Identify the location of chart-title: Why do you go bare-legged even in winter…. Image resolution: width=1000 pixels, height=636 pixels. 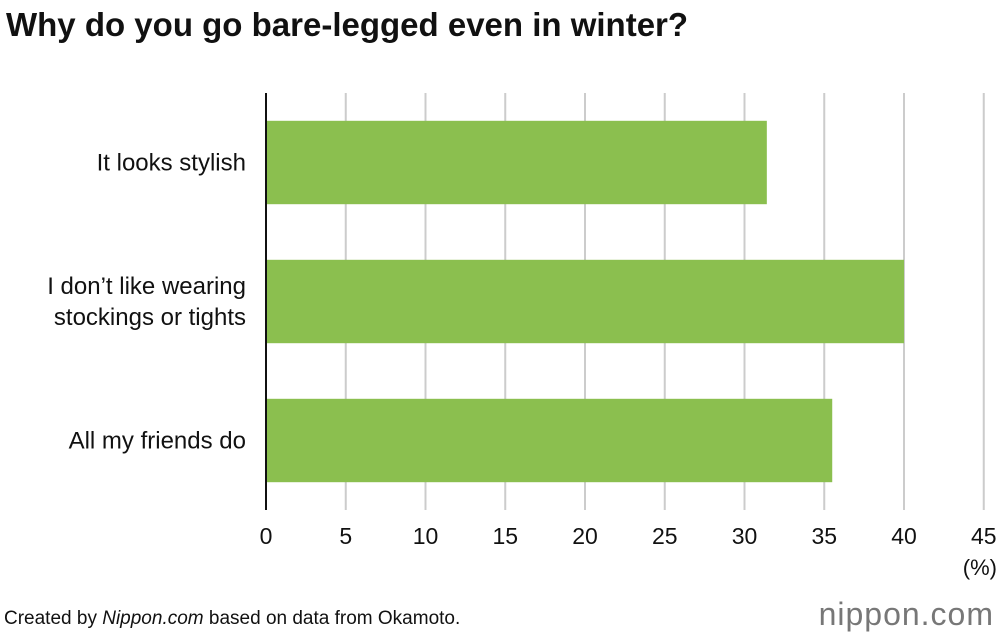
(347, 24).